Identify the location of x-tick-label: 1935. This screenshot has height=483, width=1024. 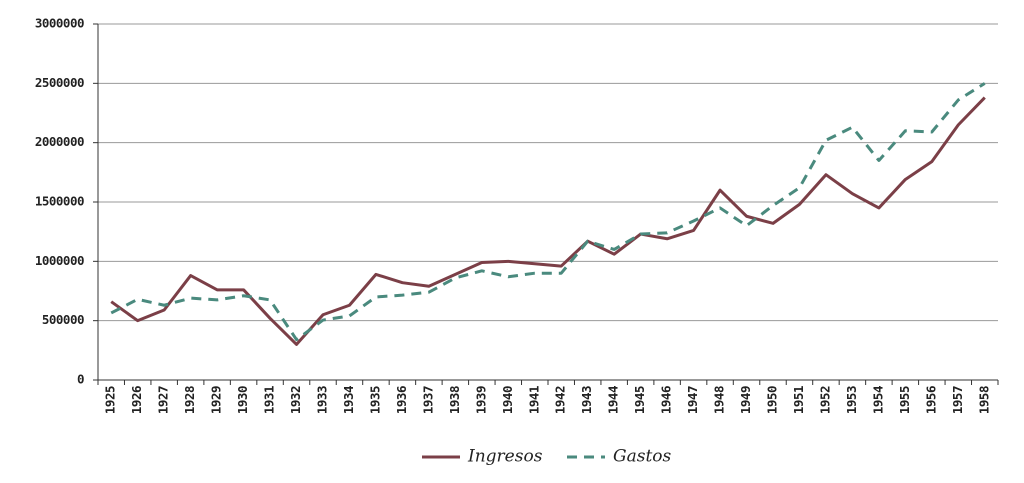
(374, 400).